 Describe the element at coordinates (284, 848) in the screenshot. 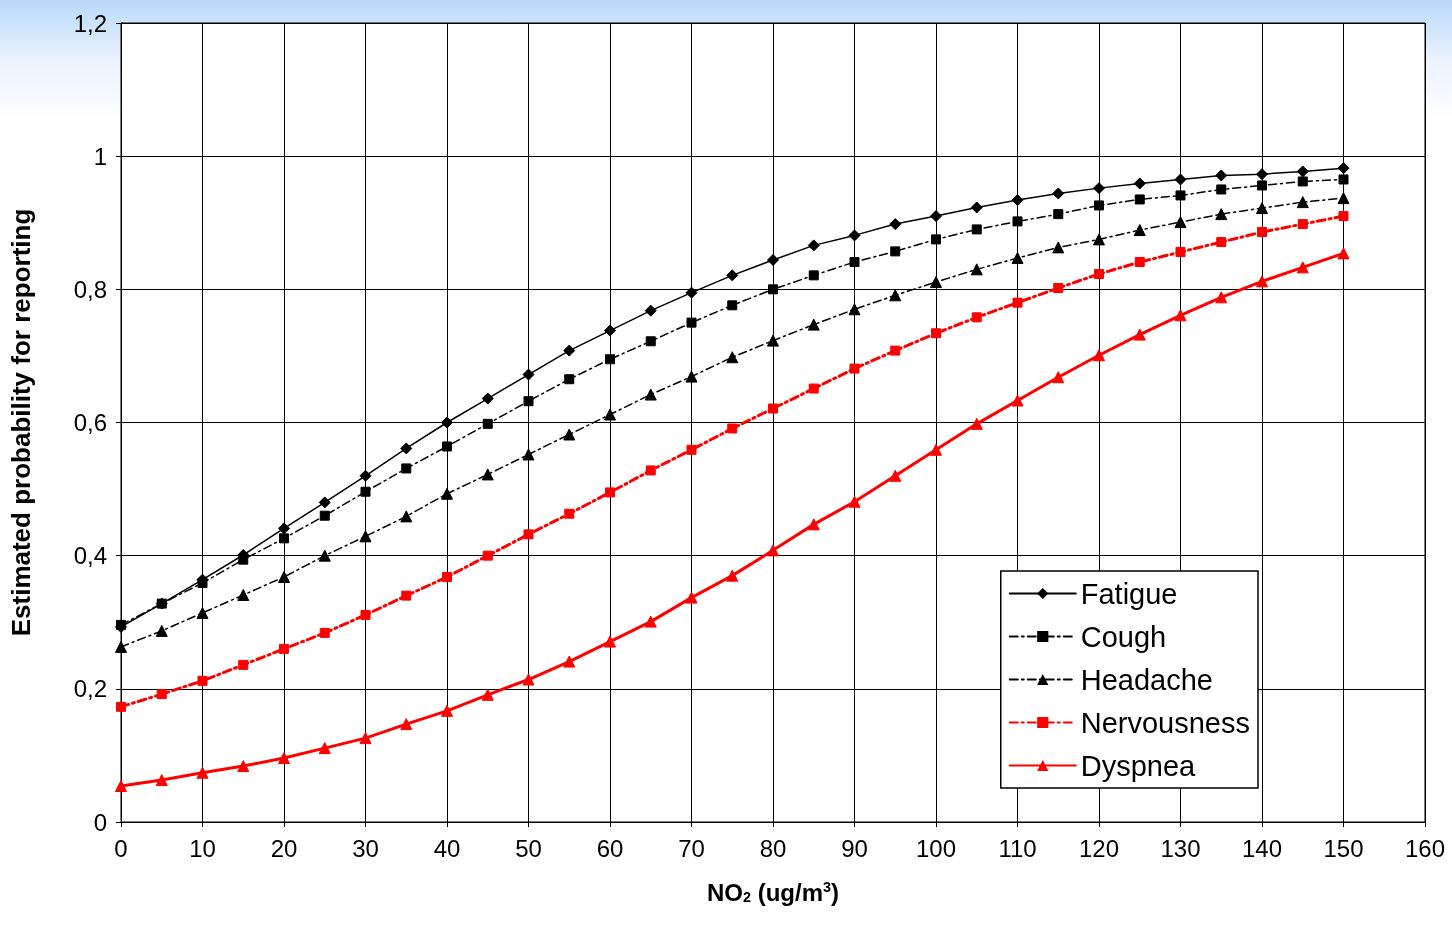

I see `x-tick-label: 20` at that location.